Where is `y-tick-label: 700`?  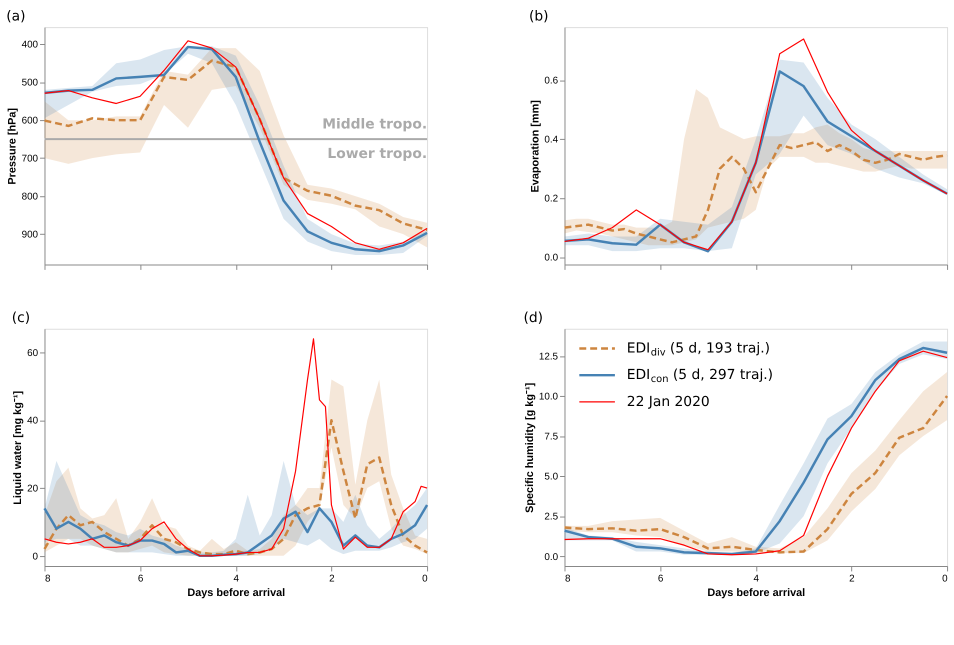 y-tick-label: 700 is located at coordinates (30, 159).